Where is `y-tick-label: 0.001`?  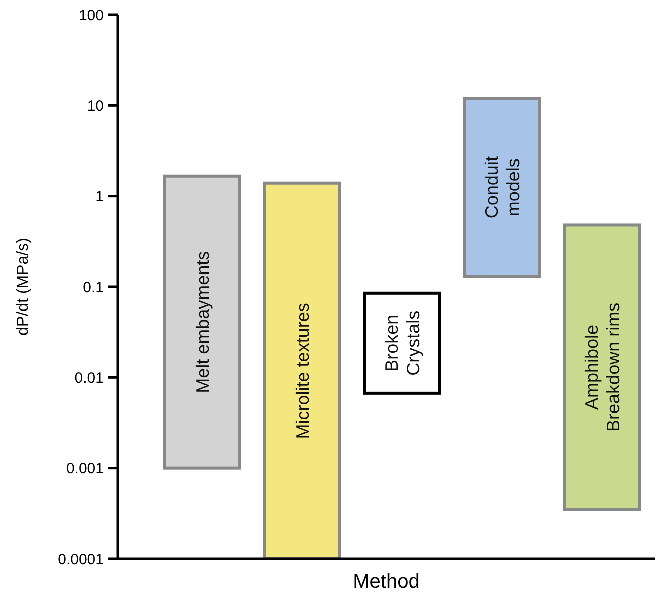 y-tick-label: 0.001 is located at coordinates (85, 469).